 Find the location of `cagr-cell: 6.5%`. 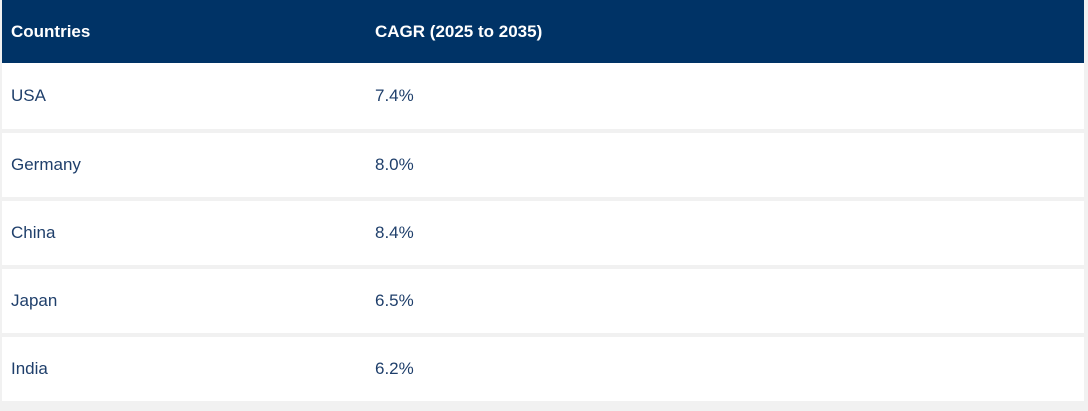

cagr-cell: 6.5% is located at coordinates (725, 302).